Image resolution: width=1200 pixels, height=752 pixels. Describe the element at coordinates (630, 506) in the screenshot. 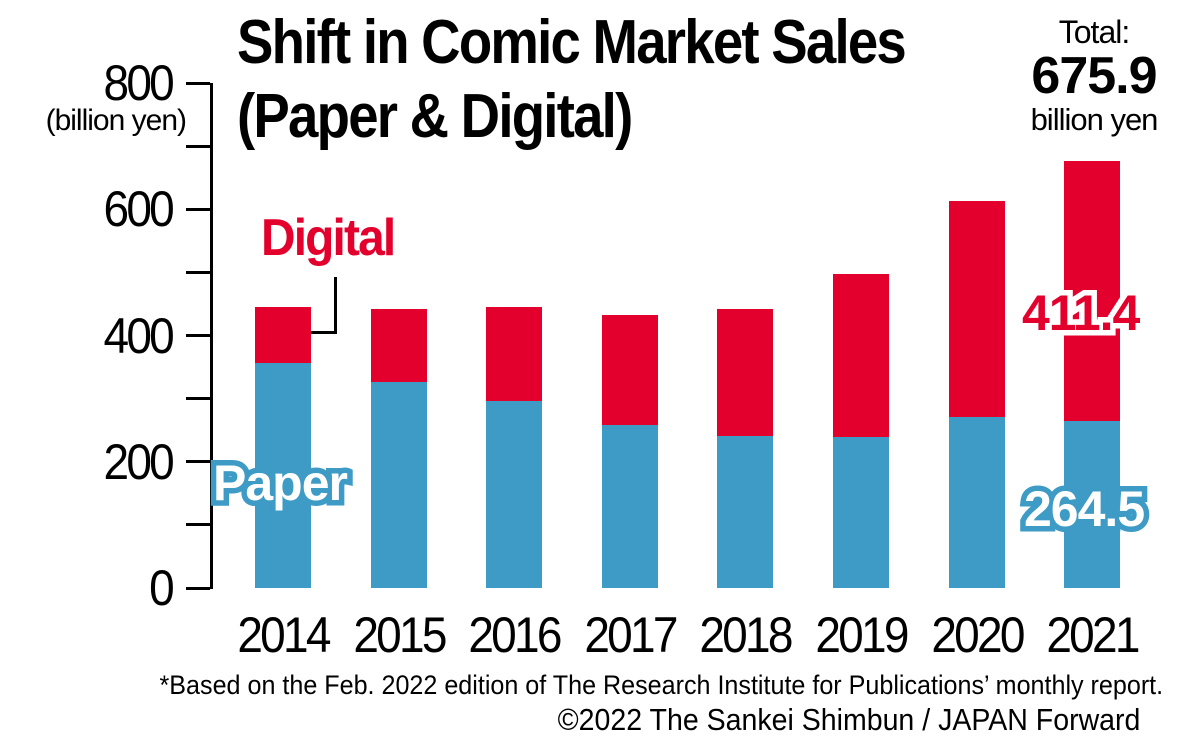

I see `bar-paper-segment-2017` at that location.